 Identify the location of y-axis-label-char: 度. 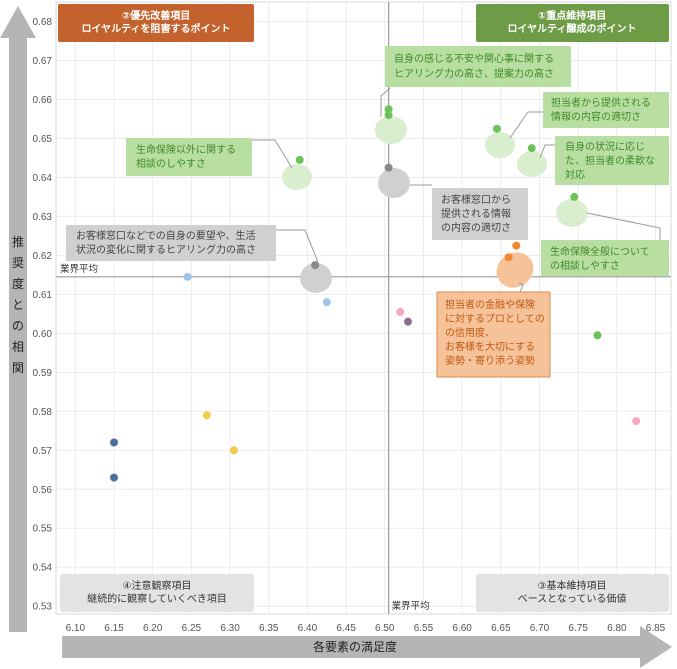
(18, 283).